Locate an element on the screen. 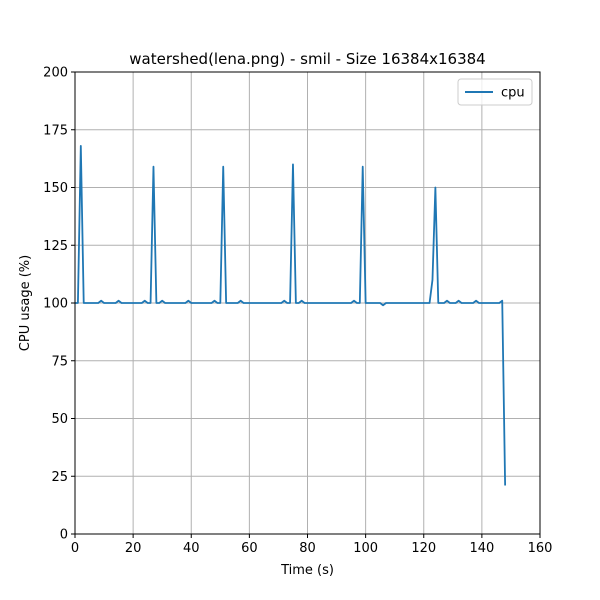  y-axis-title: CPU usage (%) is located at coordinates (25, 303).